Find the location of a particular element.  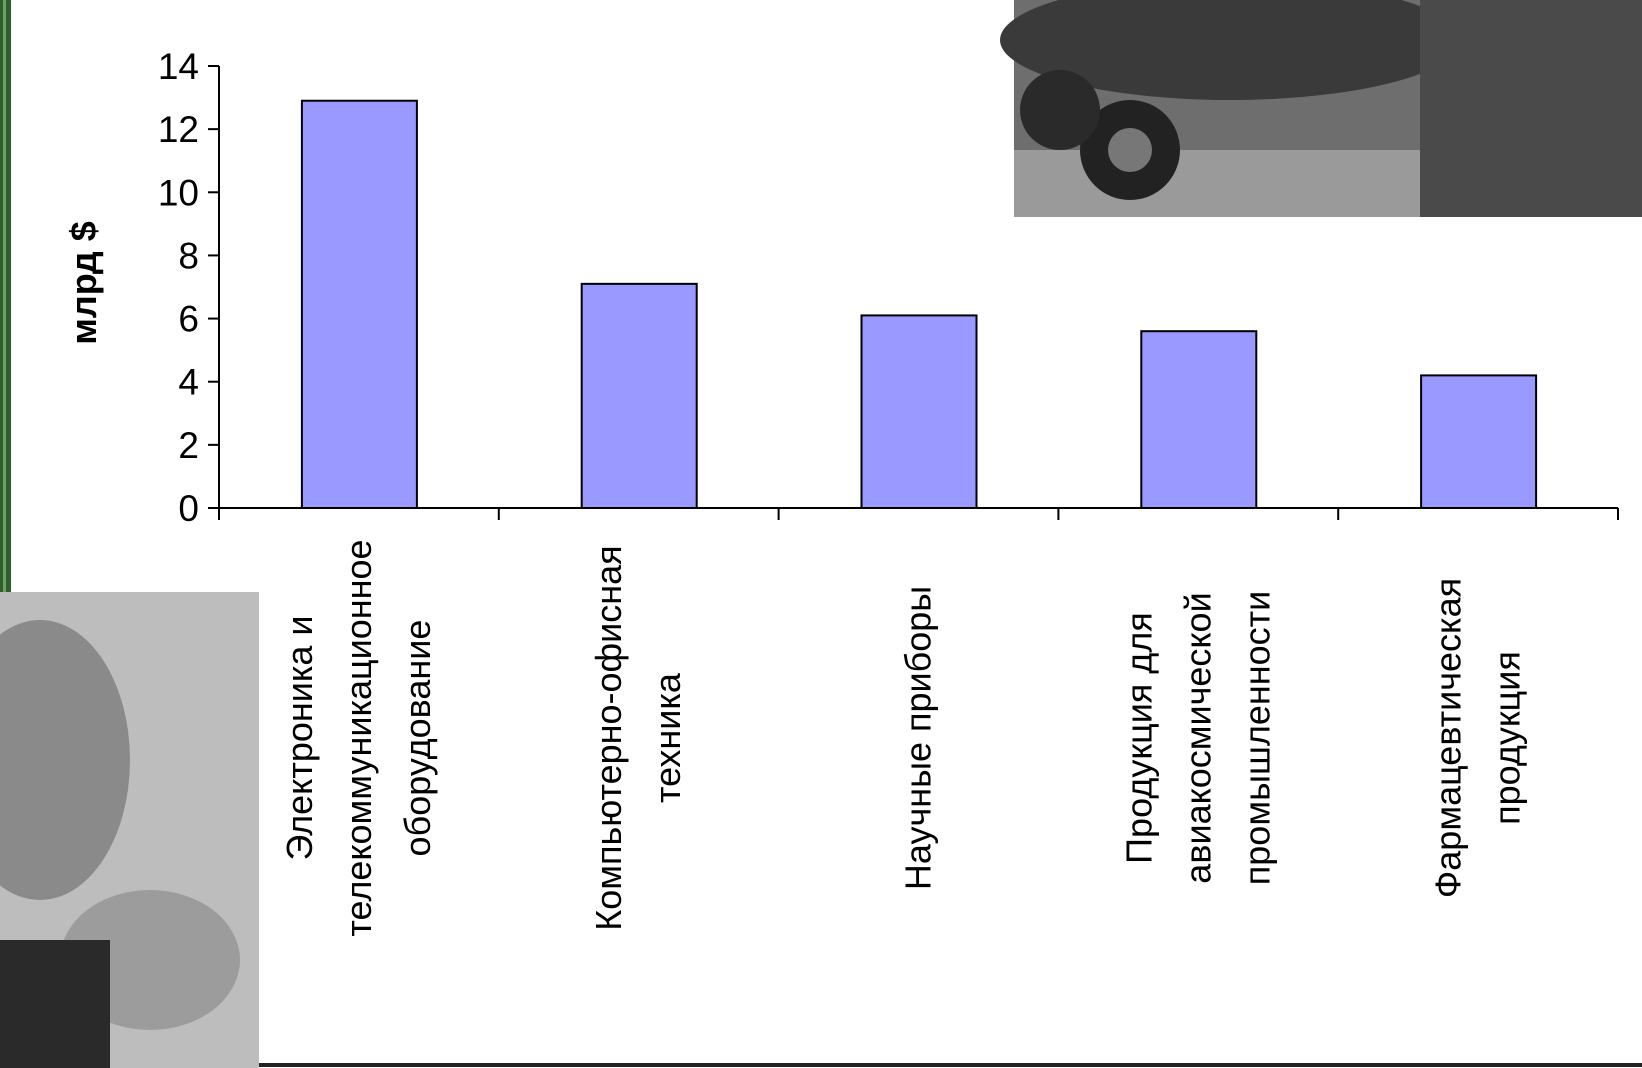

y-tick-label: 0 is located at coordinates (188, 508).